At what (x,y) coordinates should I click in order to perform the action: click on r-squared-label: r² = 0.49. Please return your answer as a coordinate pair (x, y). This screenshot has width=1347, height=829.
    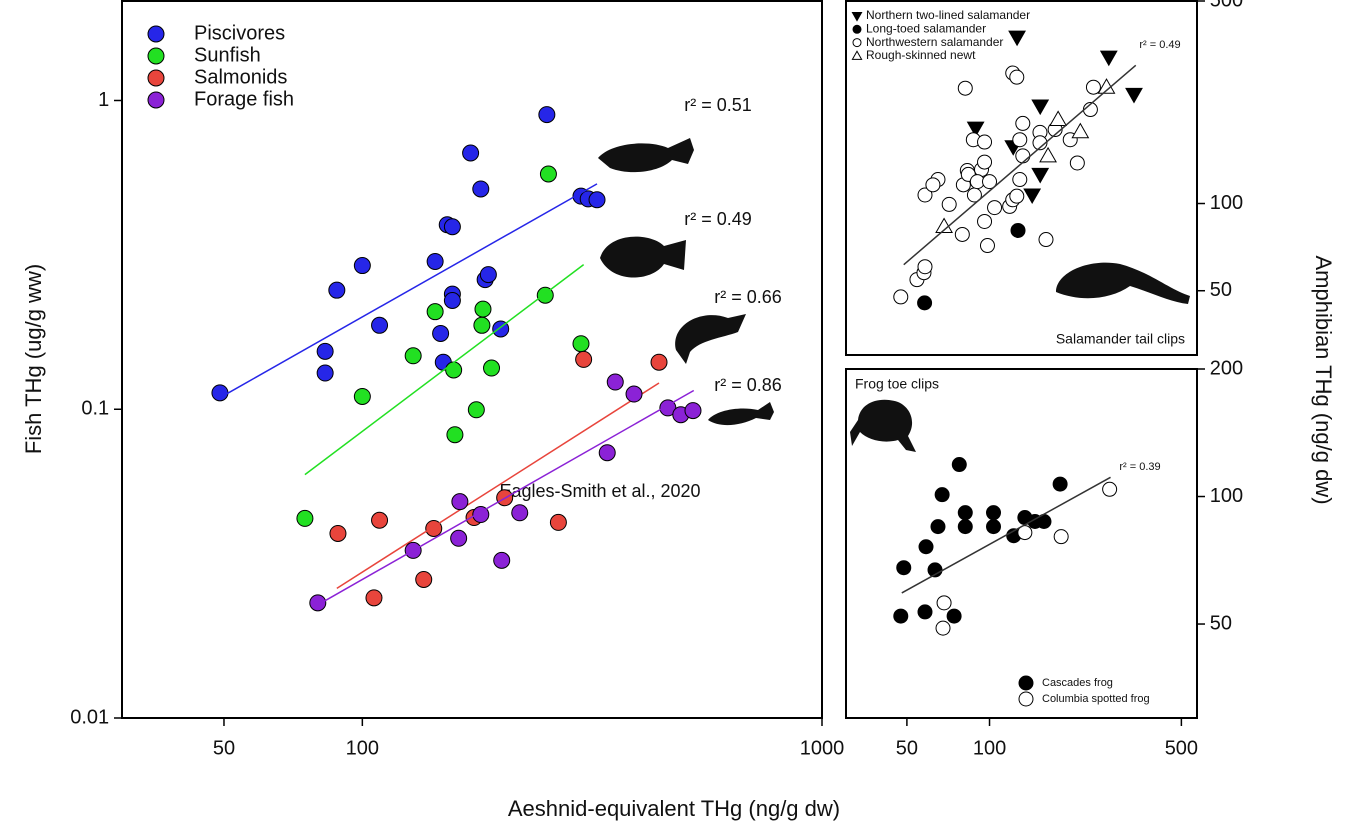
    Looking at the image, I should click on (718, 219).